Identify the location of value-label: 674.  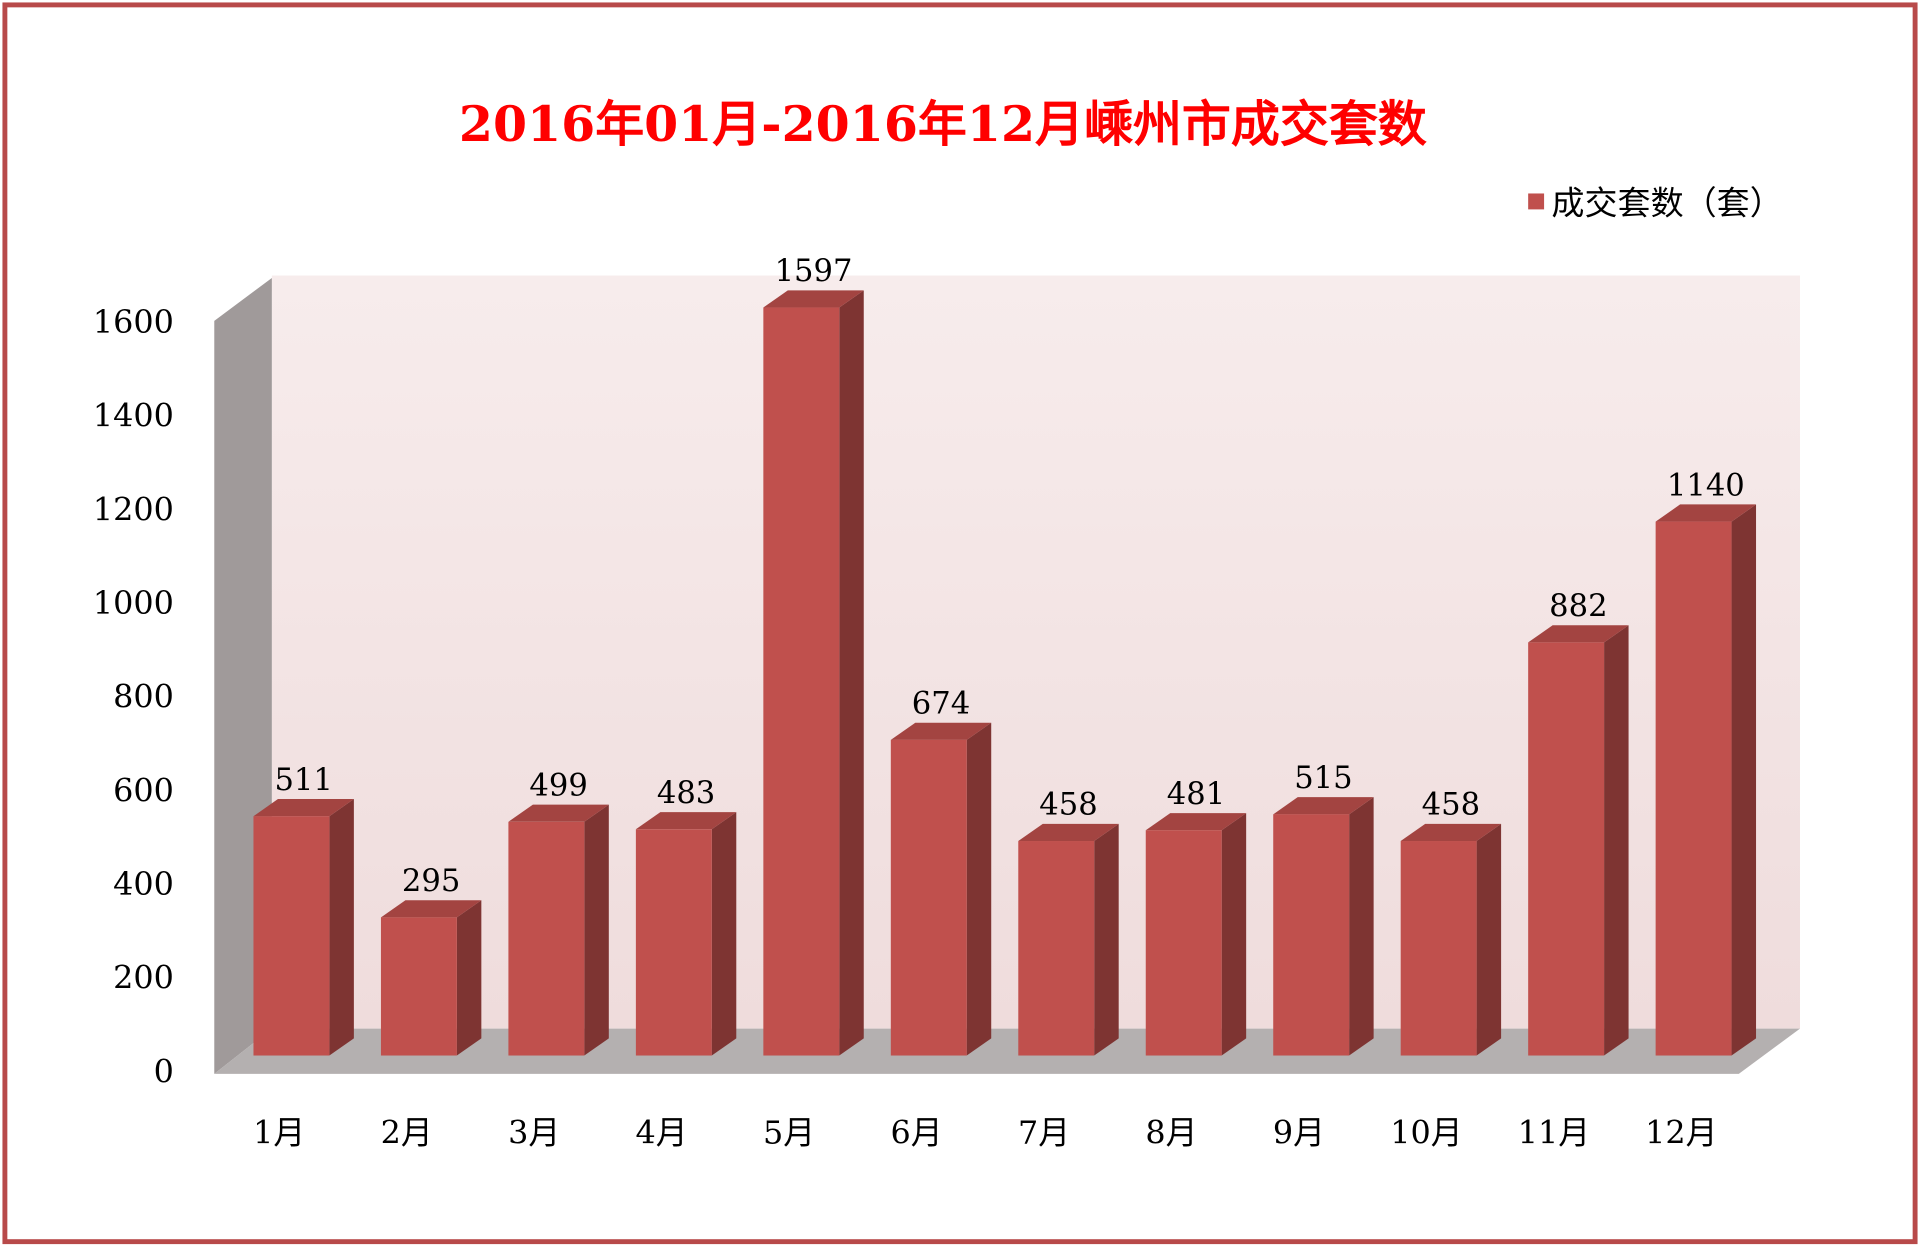
(941, 704).